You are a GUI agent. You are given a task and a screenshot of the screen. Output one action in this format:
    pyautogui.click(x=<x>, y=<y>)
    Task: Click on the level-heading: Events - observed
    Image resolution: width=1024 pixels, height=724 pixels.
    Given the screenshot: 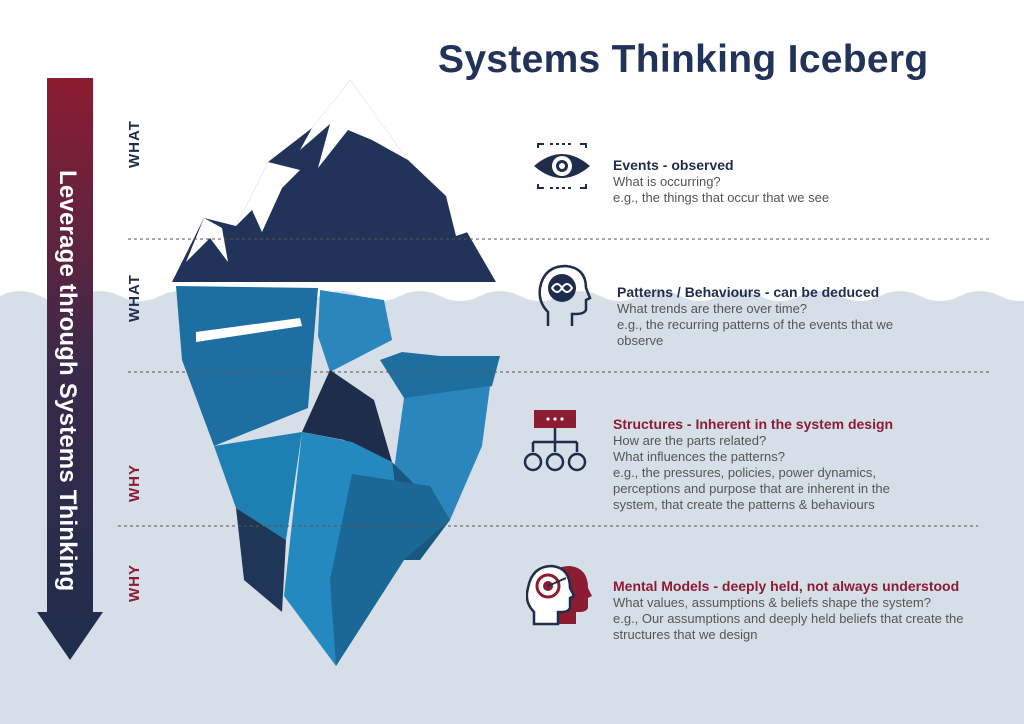 What is the action you would take?
    pyautogui.click(x=673, y=165)
    